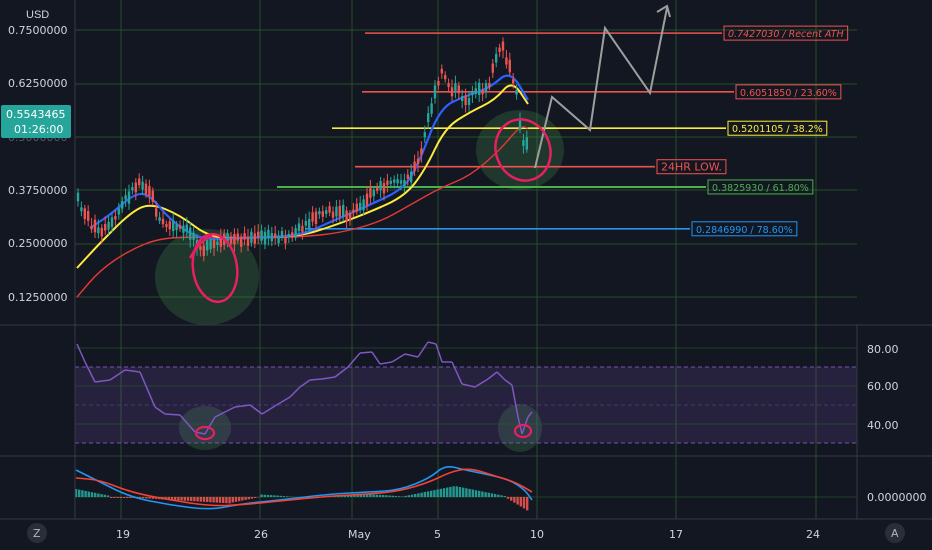 This screenshot has height=550, width=932. Describe the element at coordinates (36, 114) in the screenshot. I see `current-price: 0.5543465` at that location.